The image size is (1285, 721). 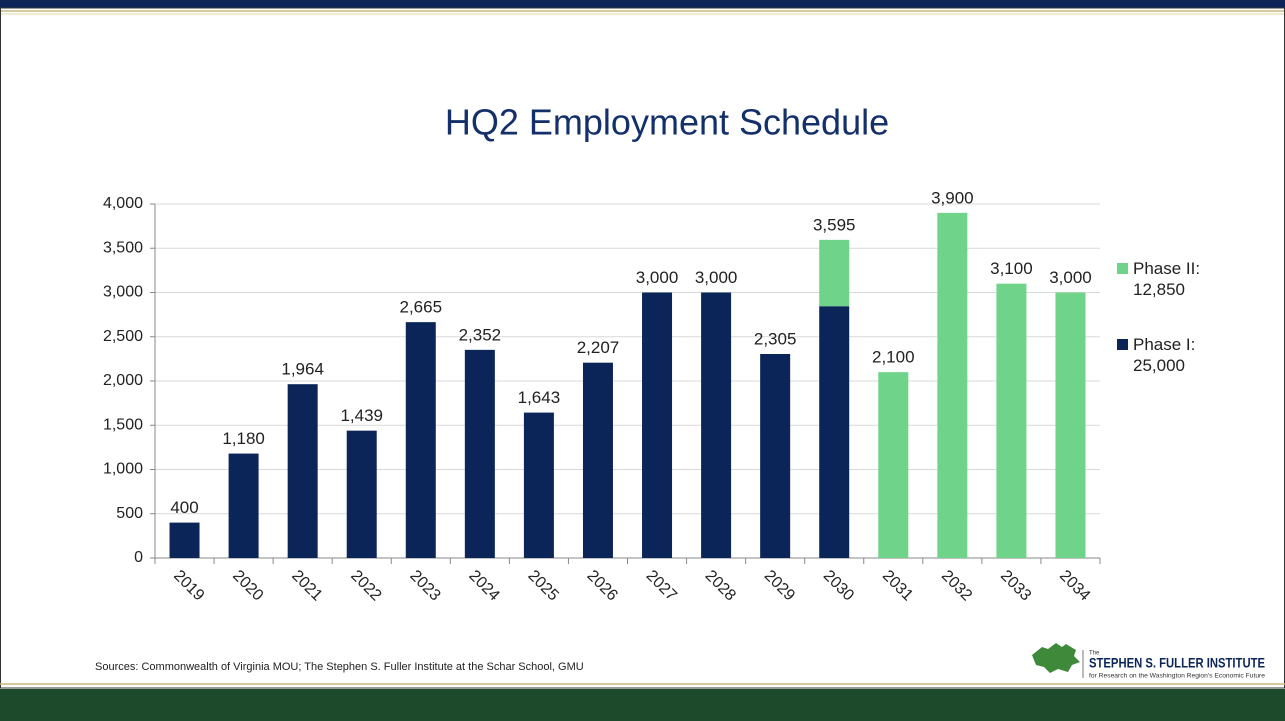 What do you see at coordinates (129, 513) in the screenshot?
I see `y-tick-label: 500` at bounding box center [129, 513].